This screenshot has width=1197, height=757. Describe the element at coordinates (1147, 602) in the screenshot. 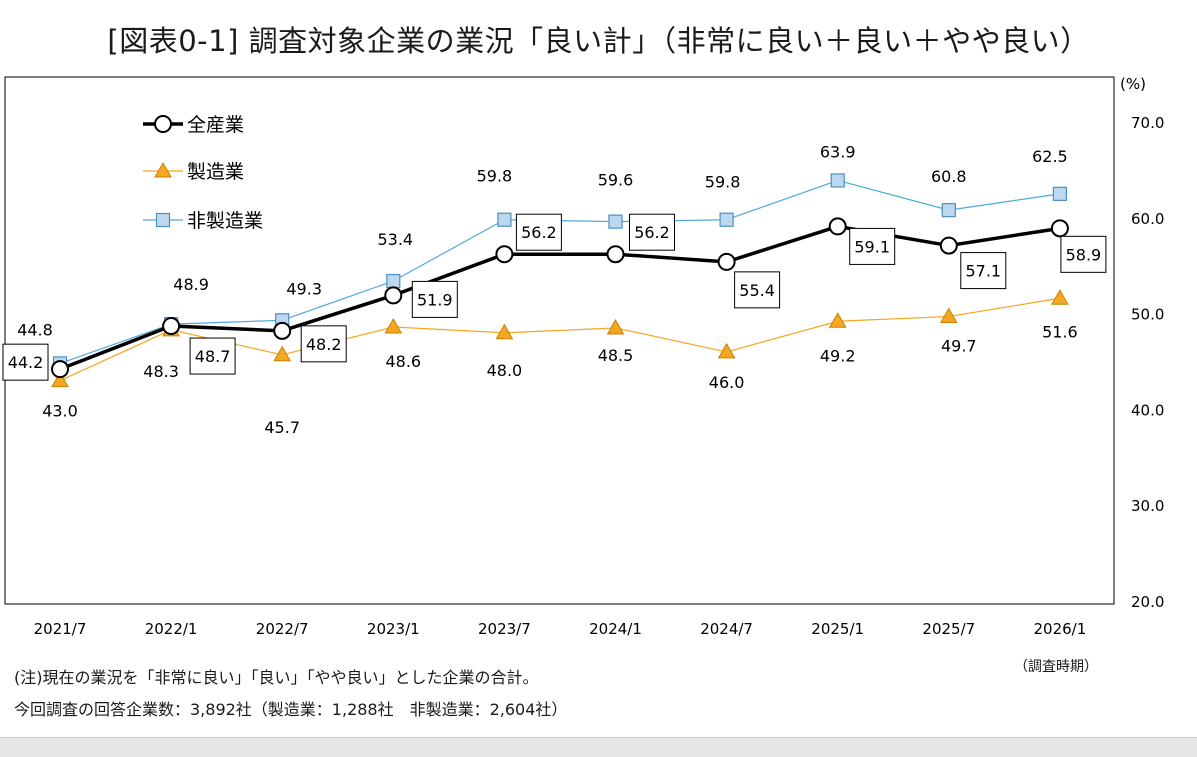

I see `y-tick-label: 20.0` at that location.